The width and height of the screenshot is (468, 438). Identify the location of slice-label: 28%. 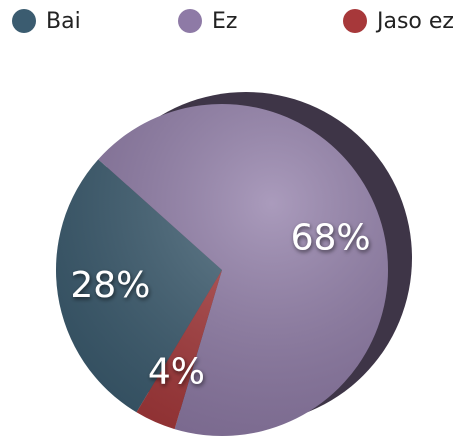
(110, 285).